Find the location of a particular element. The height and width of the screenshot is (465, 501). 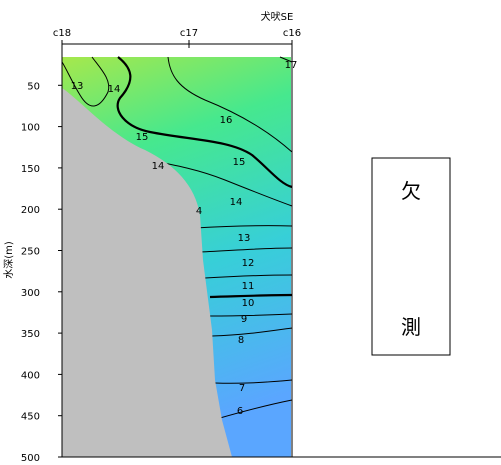

y-tick-label: 150 is located at coordinates (30, 169).